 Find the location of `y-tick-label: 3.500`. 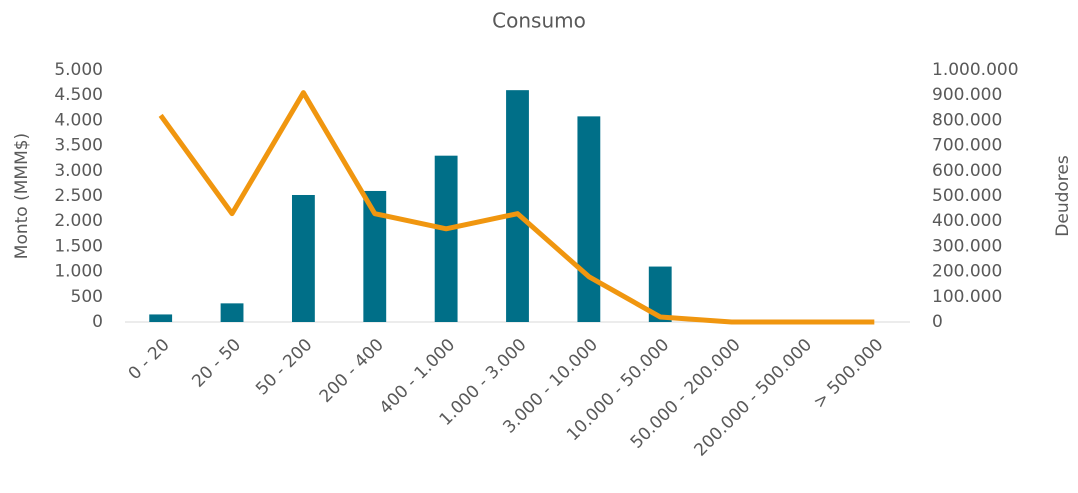

y-tick-label: 3.500 is located at coordinates (78, 146).